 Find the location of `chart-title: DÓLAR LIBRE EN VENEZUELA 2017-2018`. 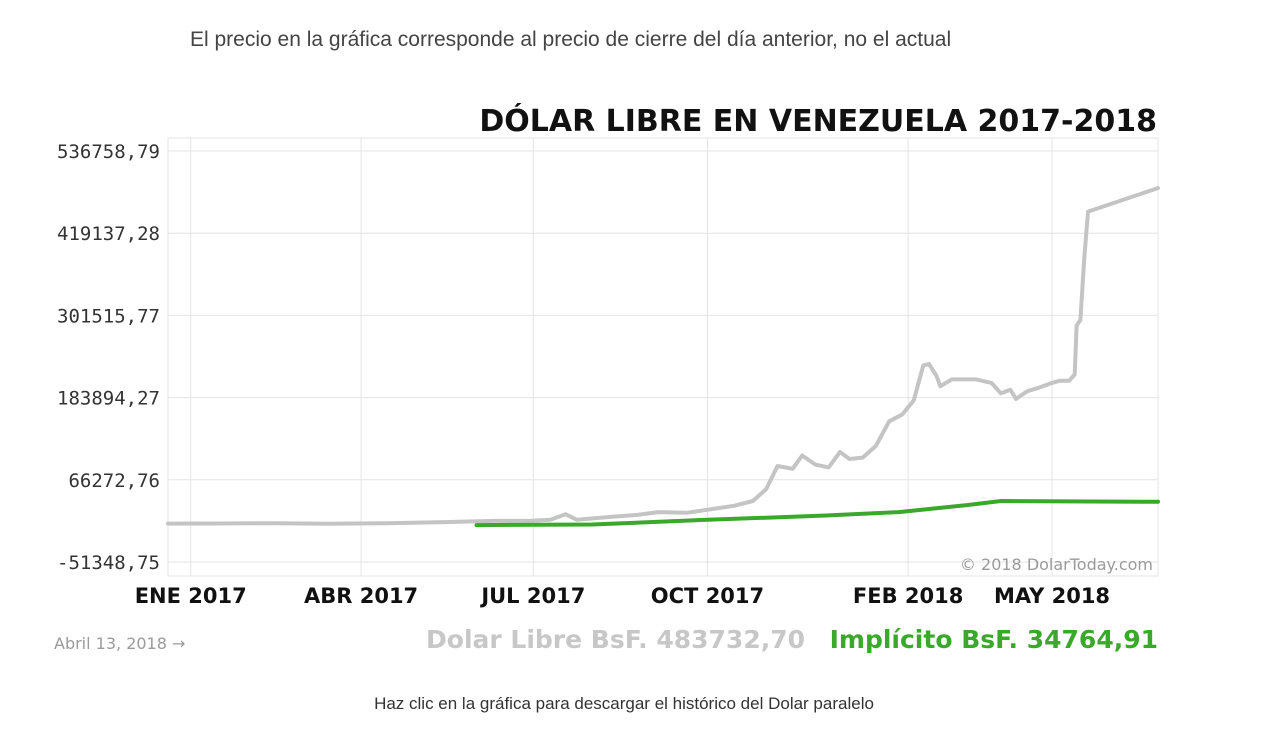

chart-title: DÓLAR LIBRE EN VENEZUELA 2017-2018 is located at coordinates (818, 120).